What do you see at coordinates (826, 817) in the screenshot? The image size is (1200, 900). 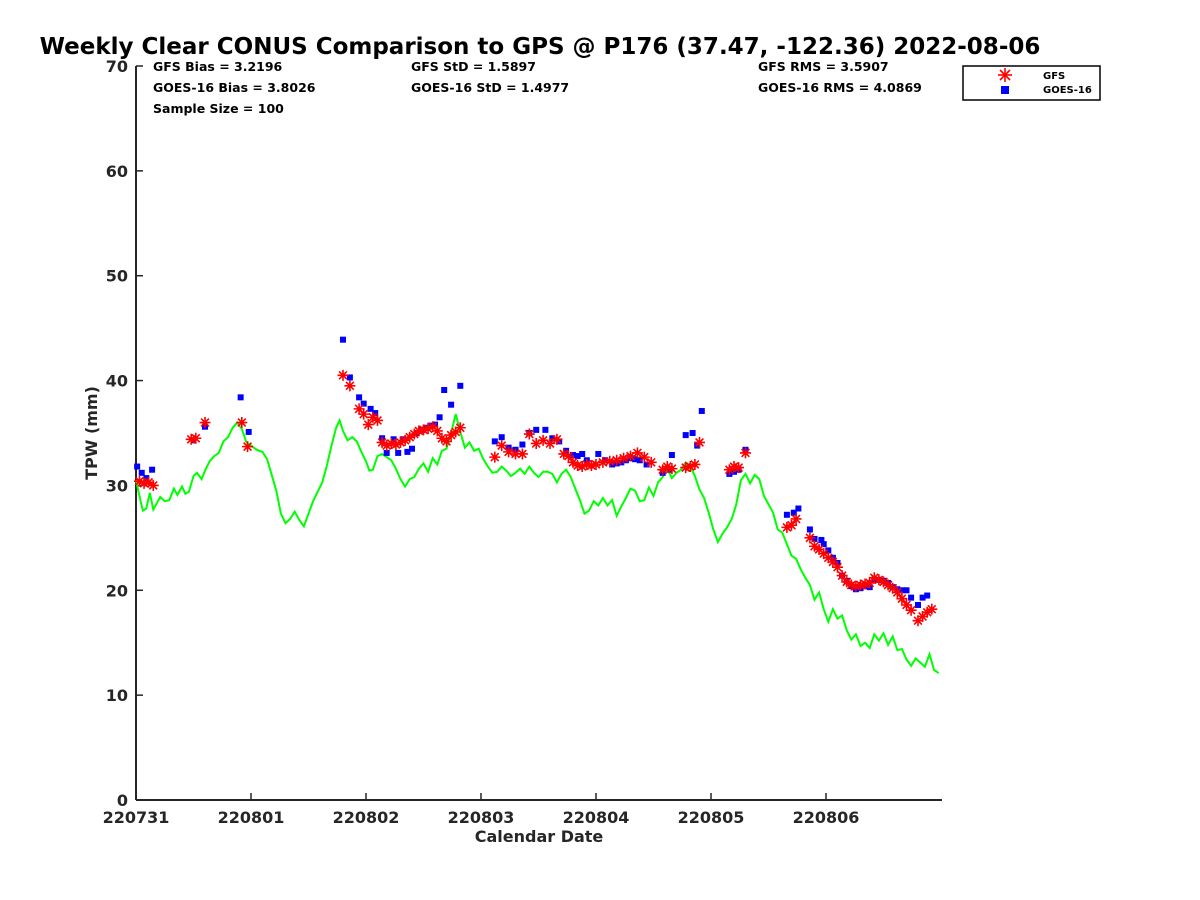 I see `x-tick-label: 220806` at bounding box center [826, 817].